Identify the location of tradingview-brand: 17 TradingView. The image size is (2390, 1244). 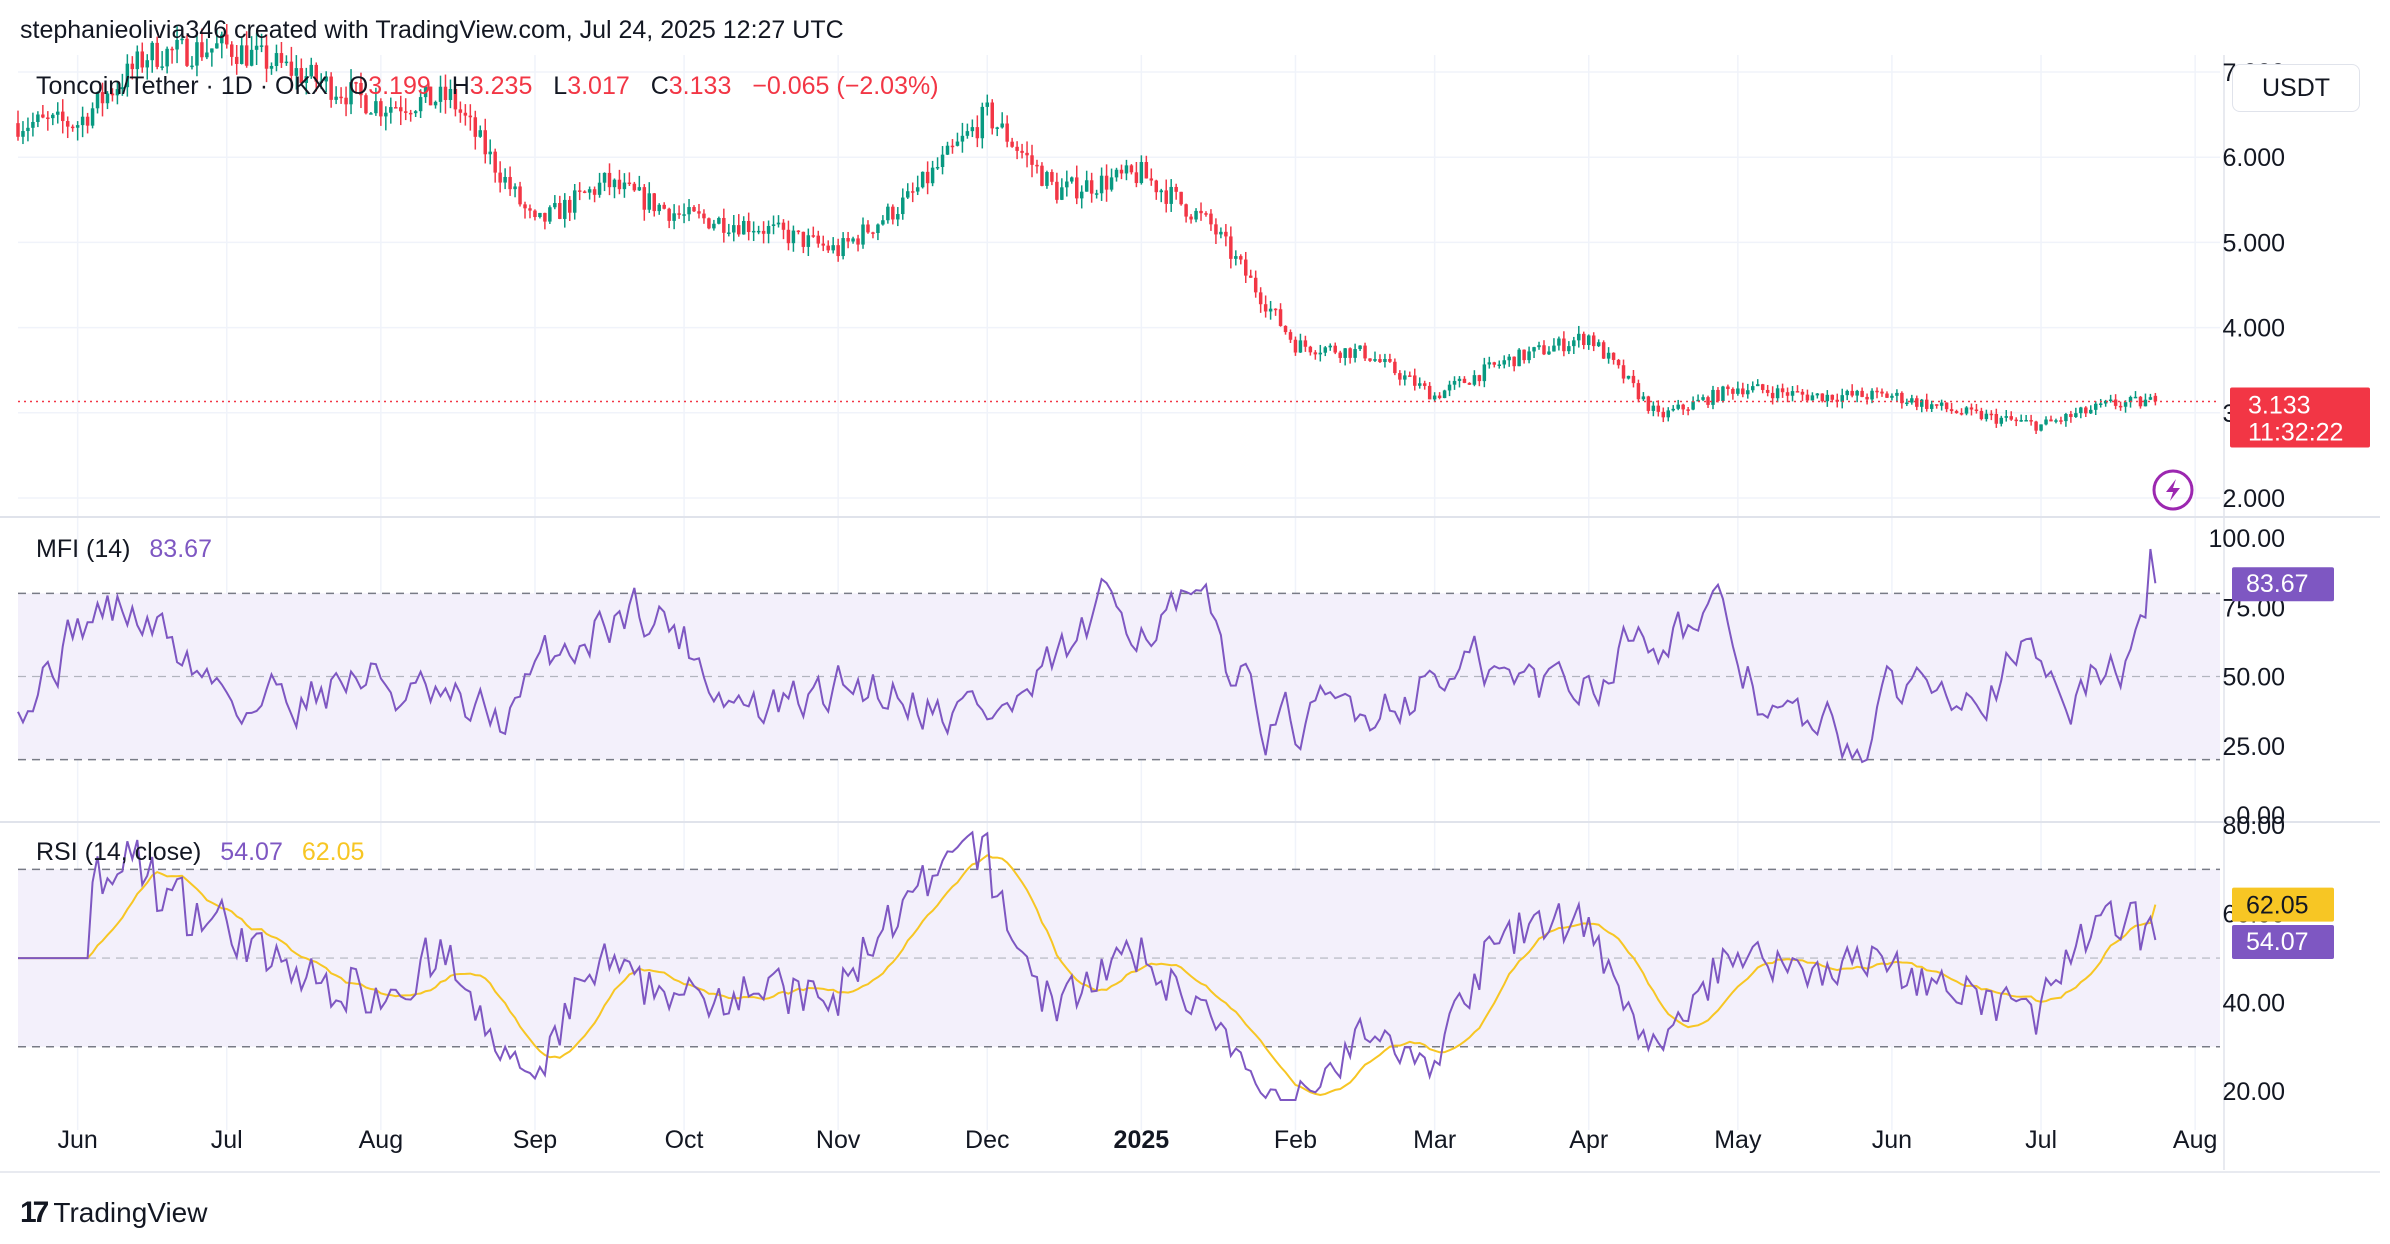
(113, 1213).